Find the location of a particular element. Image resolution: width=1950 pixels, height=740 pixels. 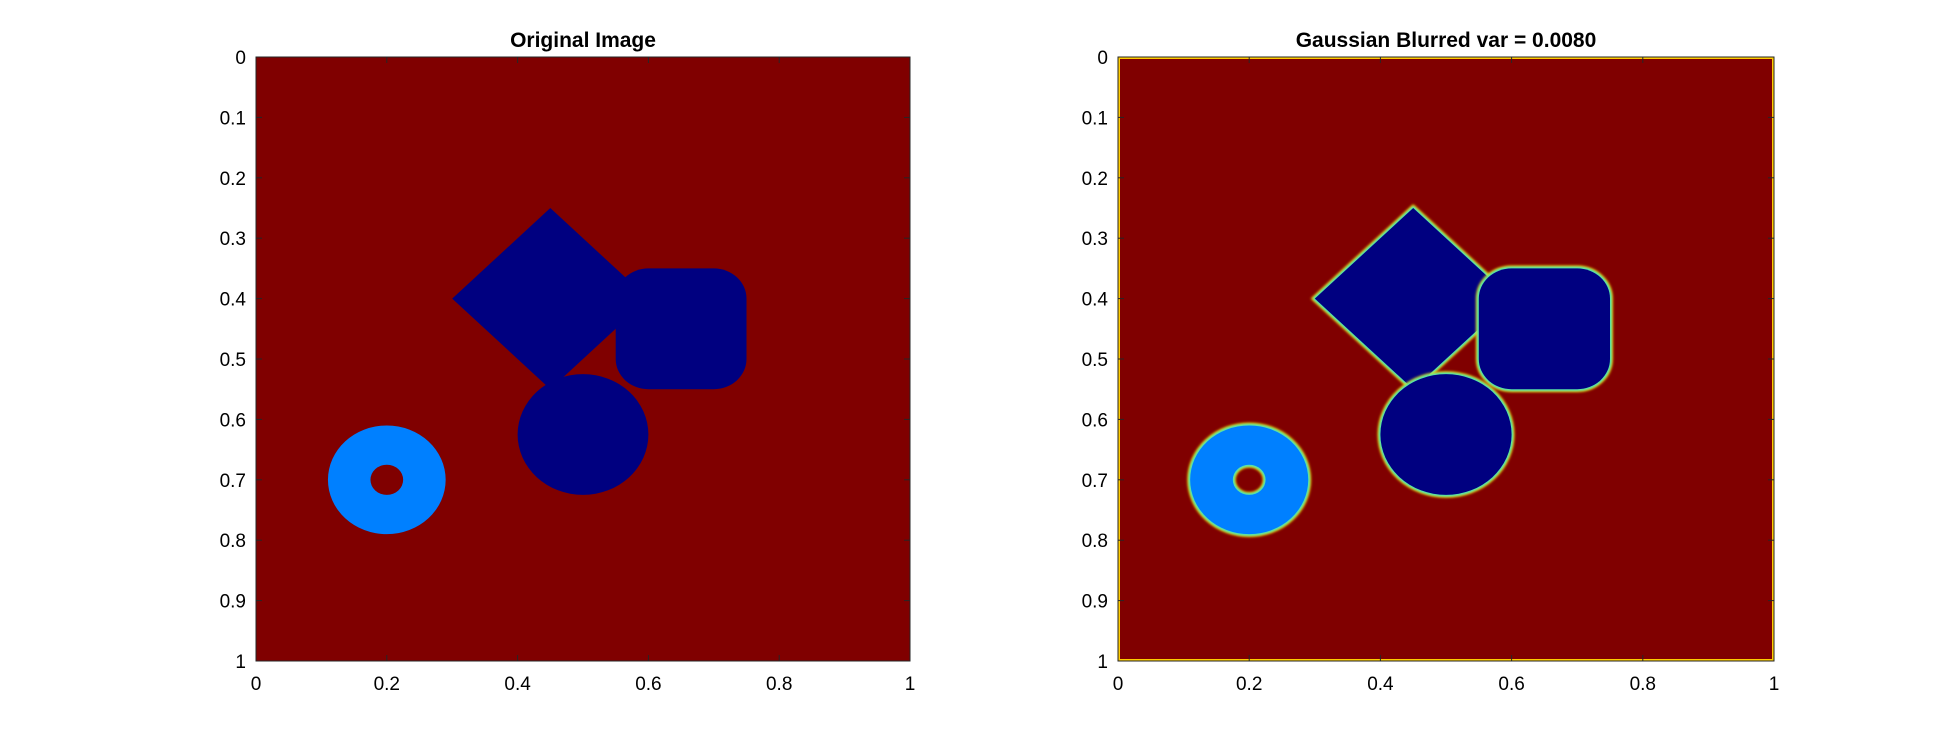

right-y-tick-label: 0.5 is located at coordinates (1095, 360).